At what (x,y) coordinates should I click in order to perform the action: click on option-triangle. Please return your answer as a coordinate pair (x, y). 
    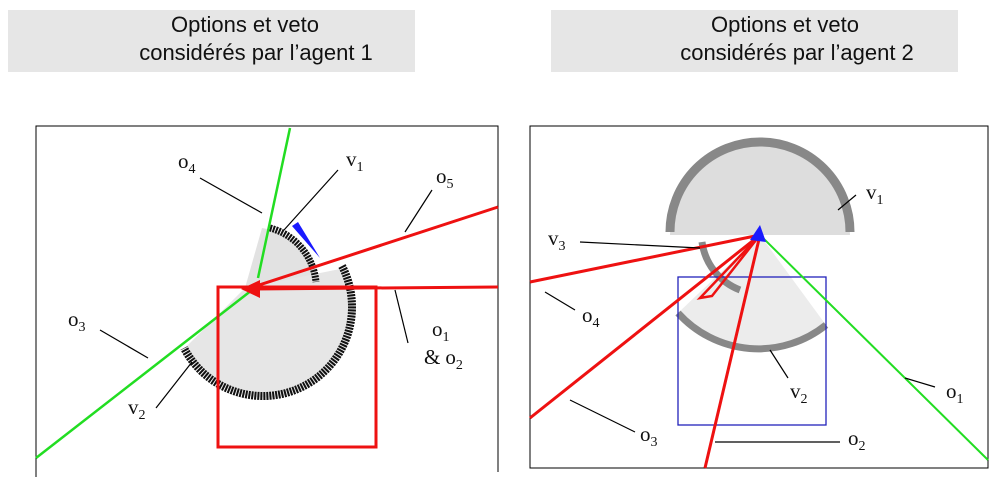
    Looking at the image, I should click on (728, 267).